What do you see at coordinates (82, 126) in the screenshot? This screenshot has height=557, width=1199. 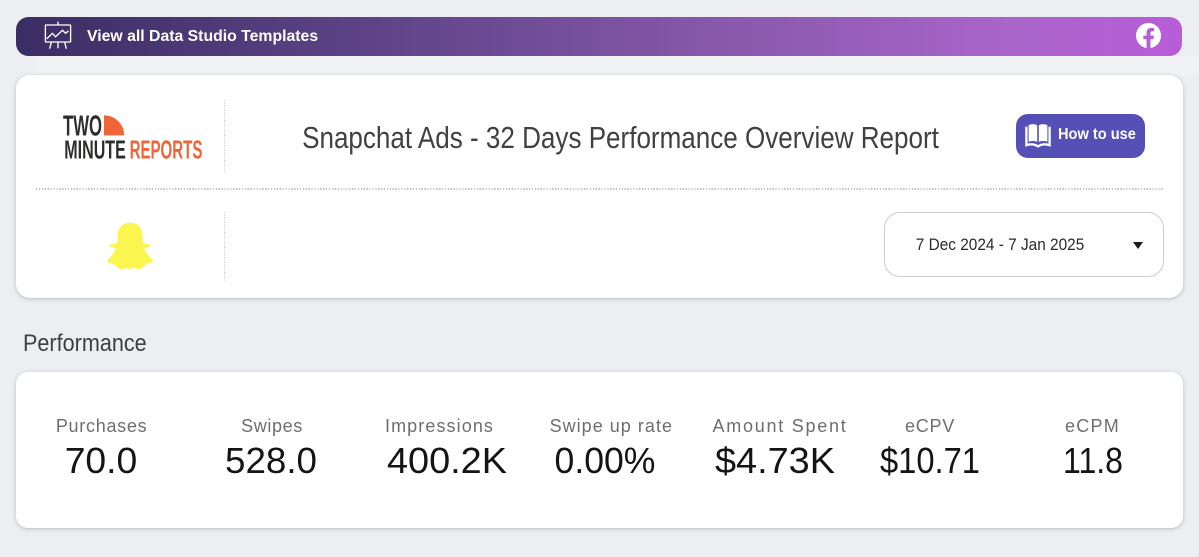 I see `svg-text: TWO` at bounding box center [82, 126].